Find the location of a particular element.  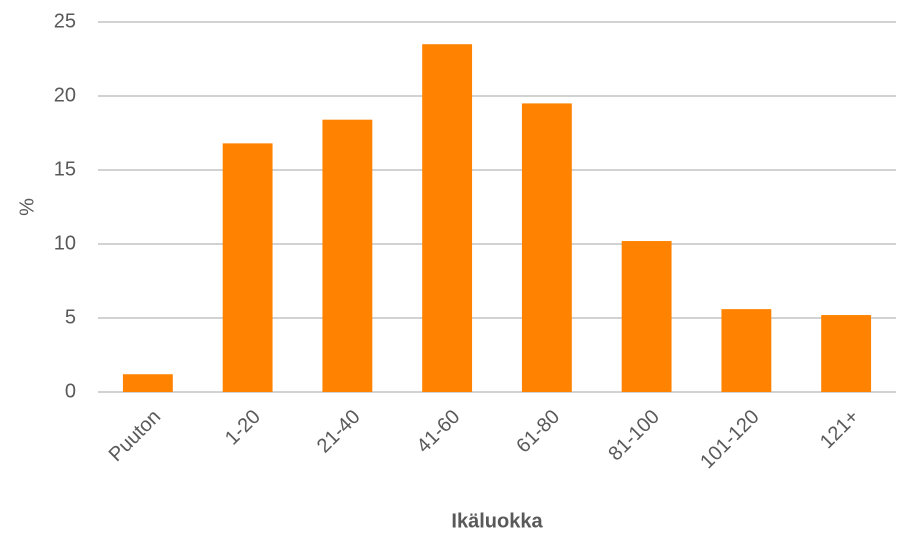

y-tick-label: 25 is located at coordinates (65, 21).